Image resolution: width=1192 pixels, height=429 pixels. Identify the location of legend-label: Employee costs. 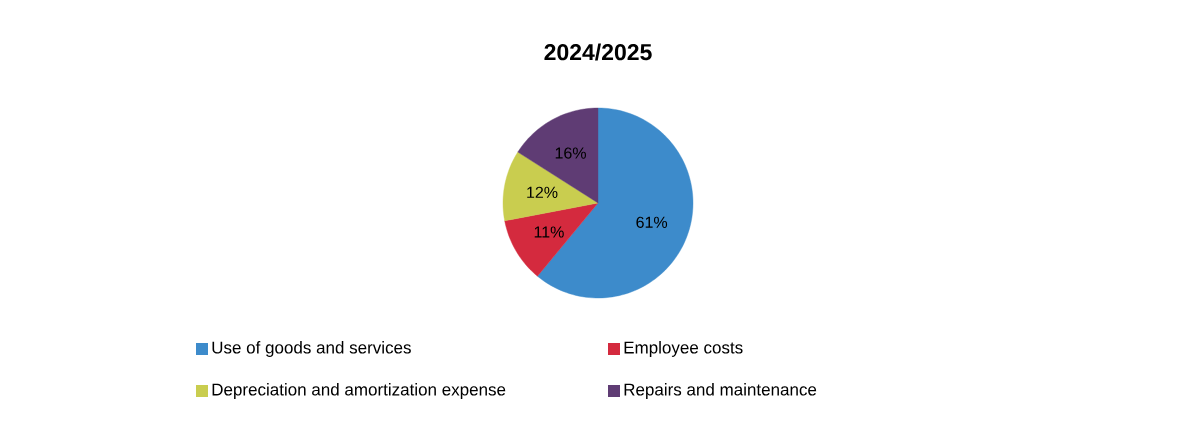
(683, 349).